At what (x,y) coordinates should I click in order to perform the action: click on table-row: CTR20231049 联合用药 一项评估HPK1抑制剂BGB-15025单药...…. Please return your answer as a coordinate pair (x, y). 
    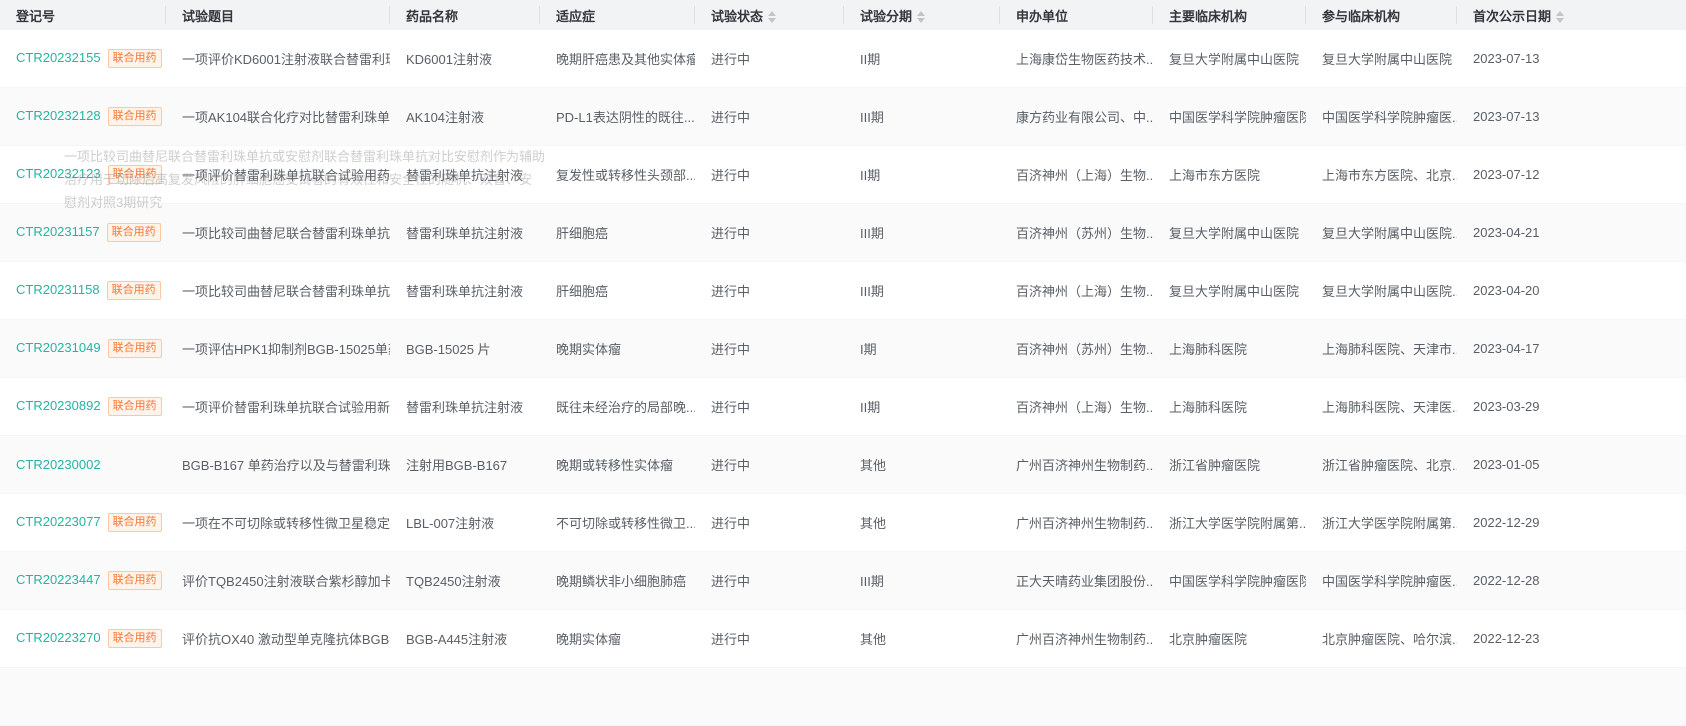
    Looking at the image, I should click on (843, 348).